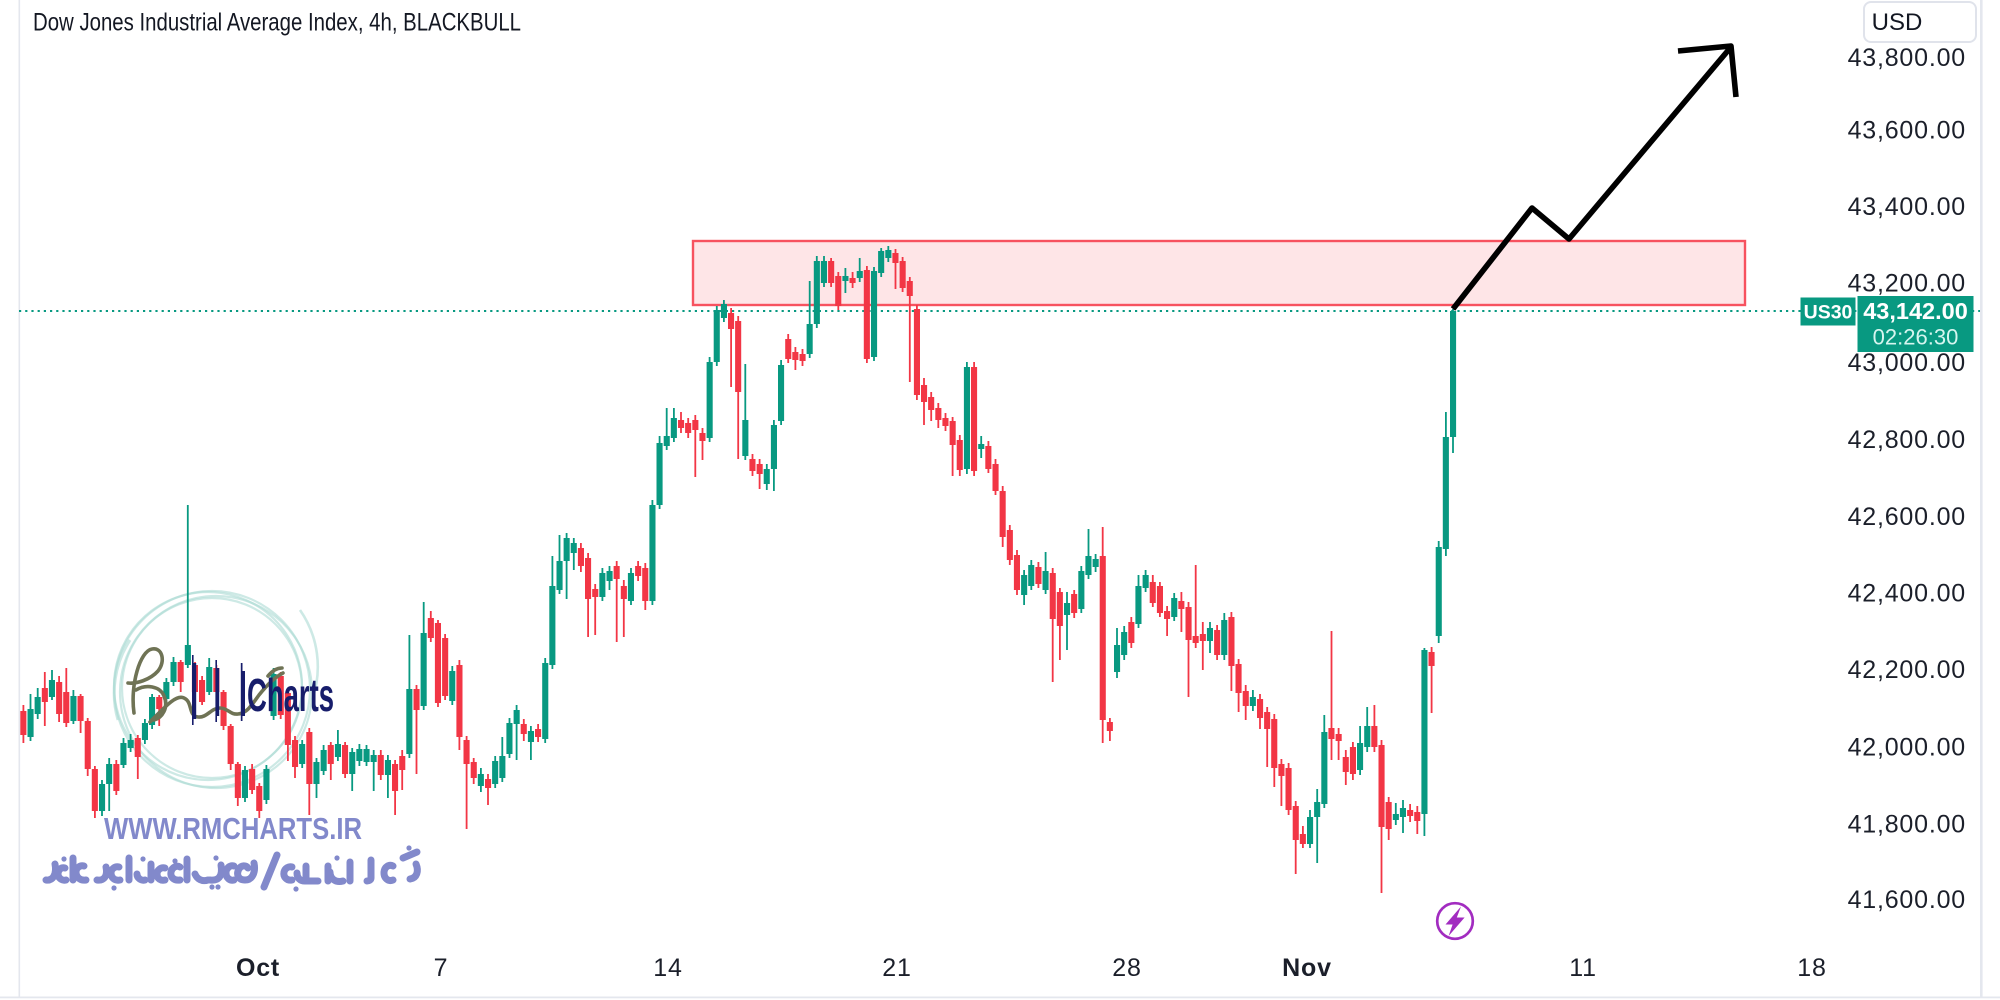  What do you see at coordinates (1828, 313) in the screenshot?
I see `svg-text: US30` at bounding box center [1828, 313].